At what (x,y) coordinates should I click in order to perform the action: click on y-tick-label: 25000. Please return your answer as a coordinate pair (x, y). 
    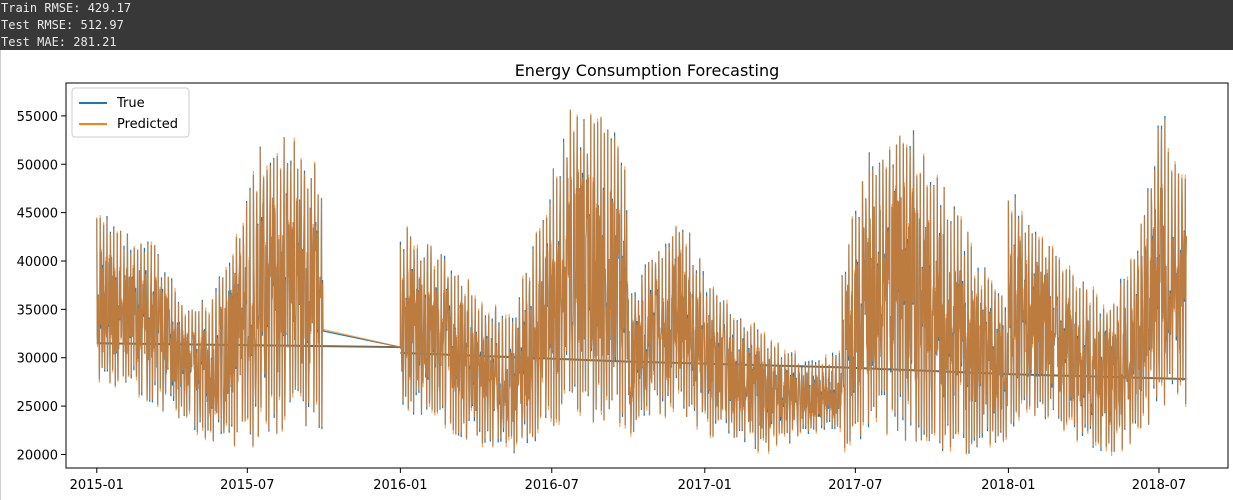
    Looking at the image, I should click on (37, 407).